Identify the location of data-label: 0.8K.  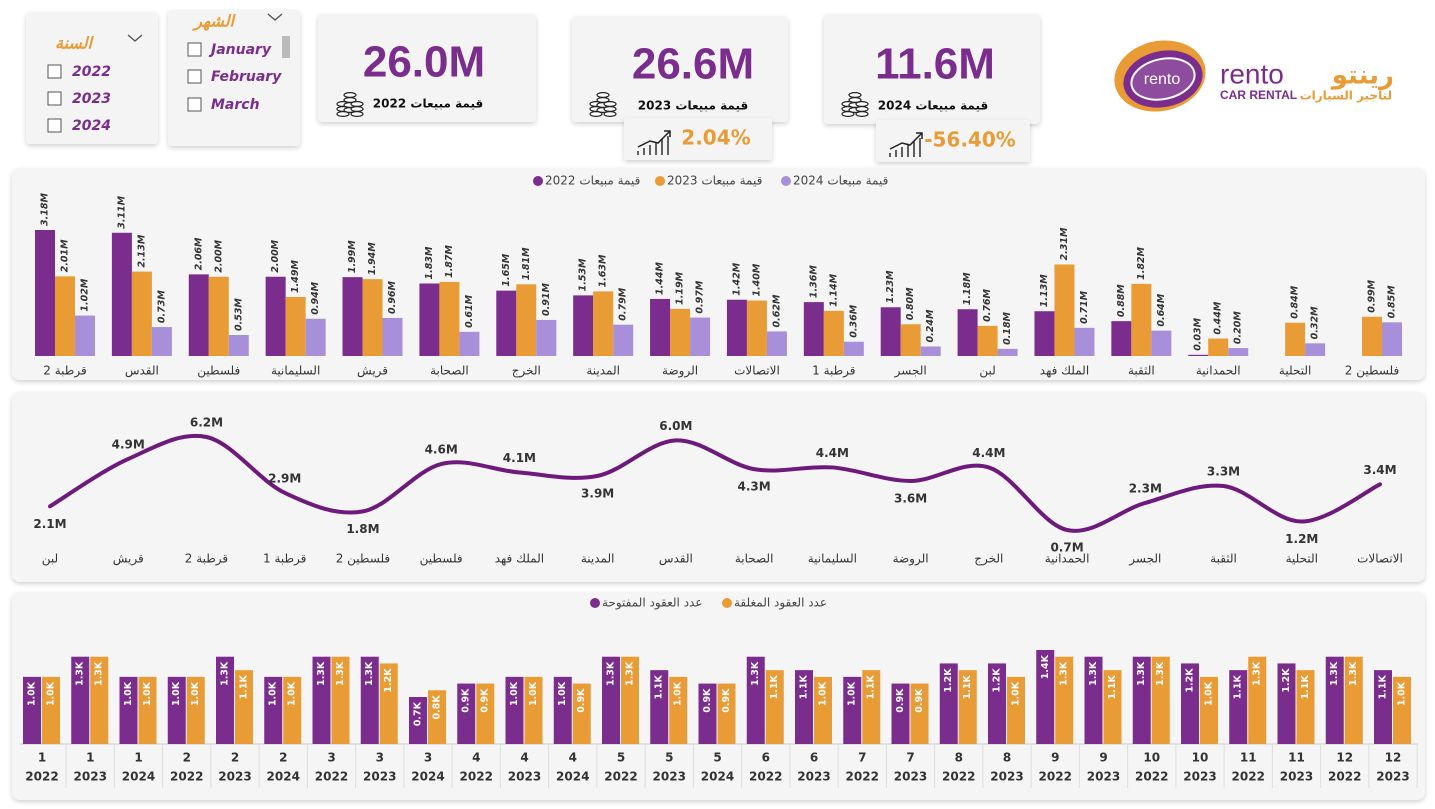
(437, 707).